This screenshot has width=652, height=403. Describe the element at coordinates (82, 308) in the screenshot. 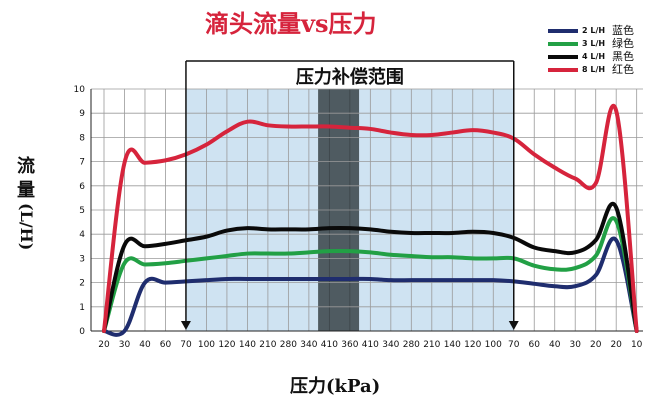

I see `y-tick-label: 1` at that location.